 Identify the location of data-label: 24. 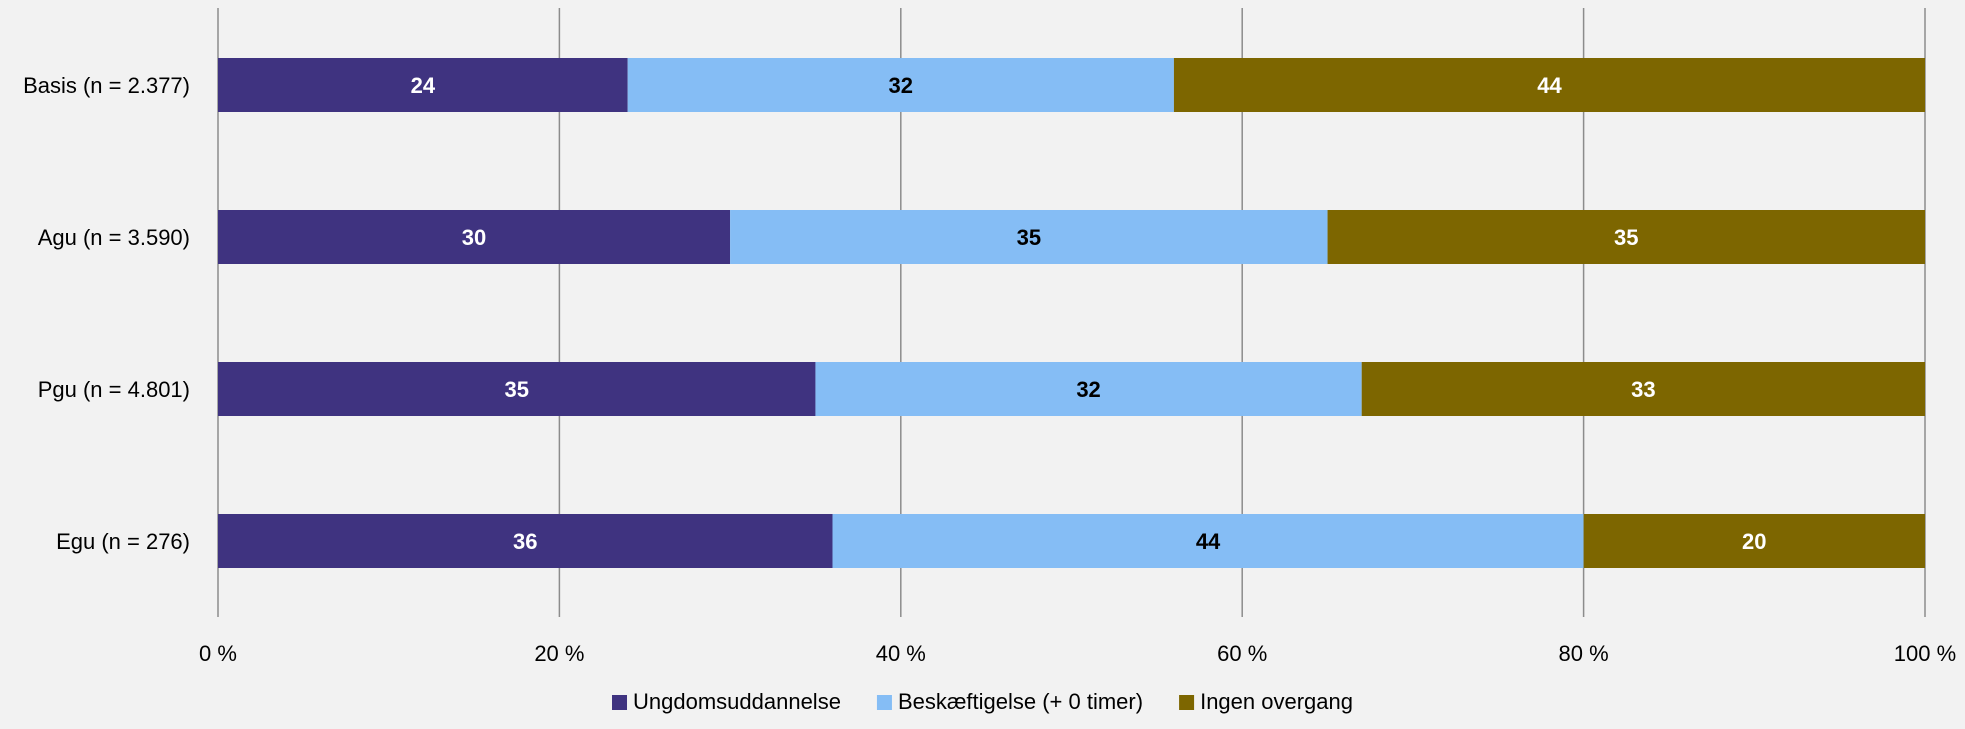
(423, 85).